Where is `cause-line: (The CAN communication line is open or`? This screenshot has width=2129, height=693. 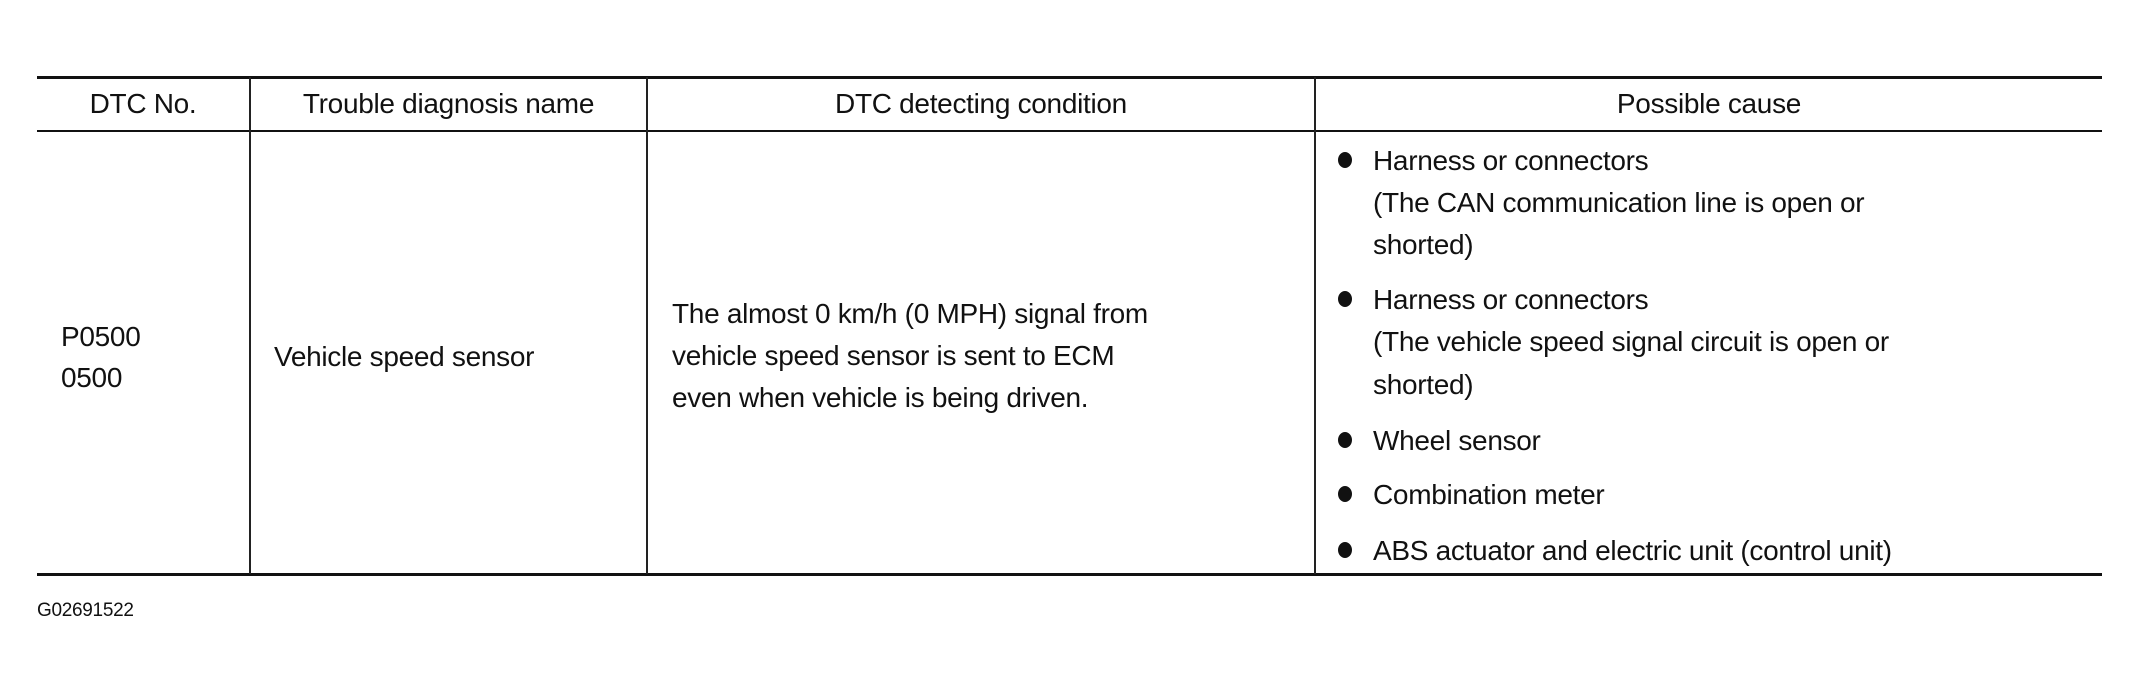 cause-line: (The CAN communication line is open or is located at coordinates (1619, 202).